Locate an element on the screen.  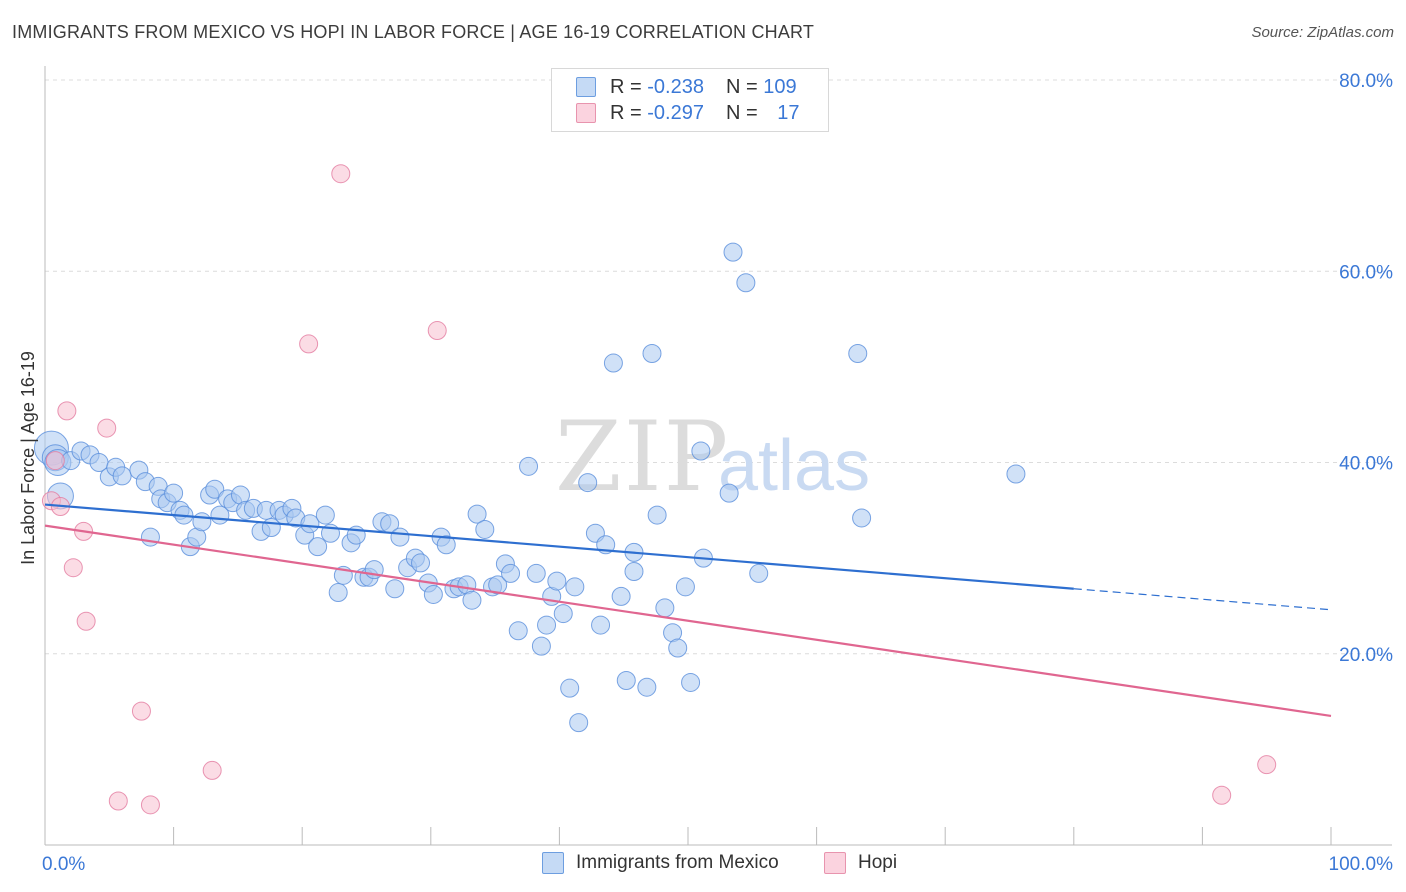
bottom-legend-label-hopi: Hopi is located at coordinates (878, 862).